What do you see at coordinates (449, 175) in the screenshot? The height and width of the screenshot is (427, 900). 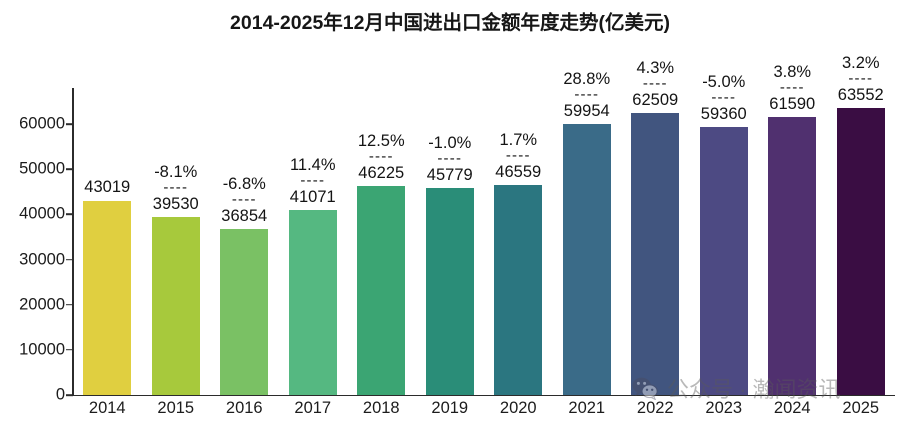 I see `bar-value: 45779` at bounding box center [449, 175].